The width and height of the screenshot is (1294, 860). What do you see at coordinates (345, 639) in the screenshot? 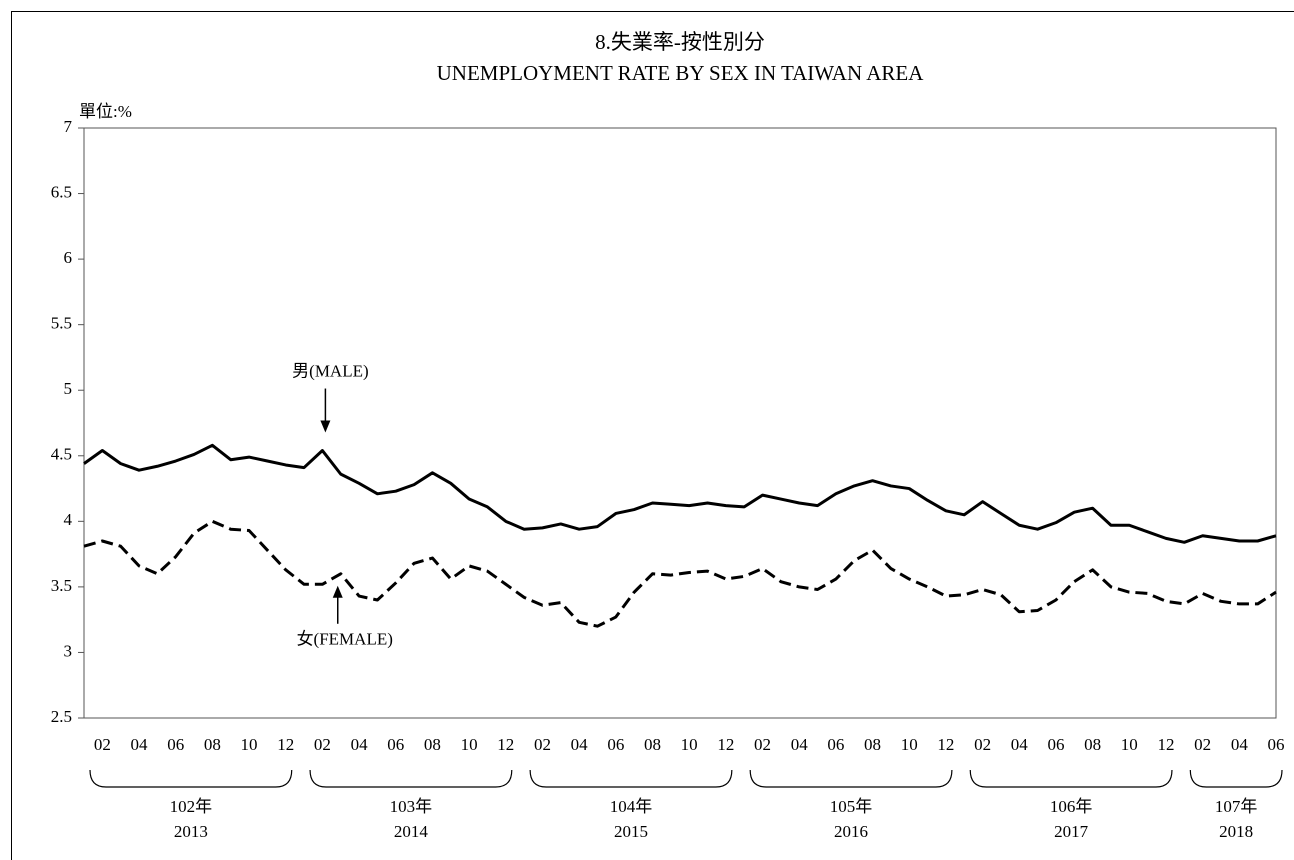
I see `series-annotation: 女(FEMALE)` at bounding box center [345, 639].